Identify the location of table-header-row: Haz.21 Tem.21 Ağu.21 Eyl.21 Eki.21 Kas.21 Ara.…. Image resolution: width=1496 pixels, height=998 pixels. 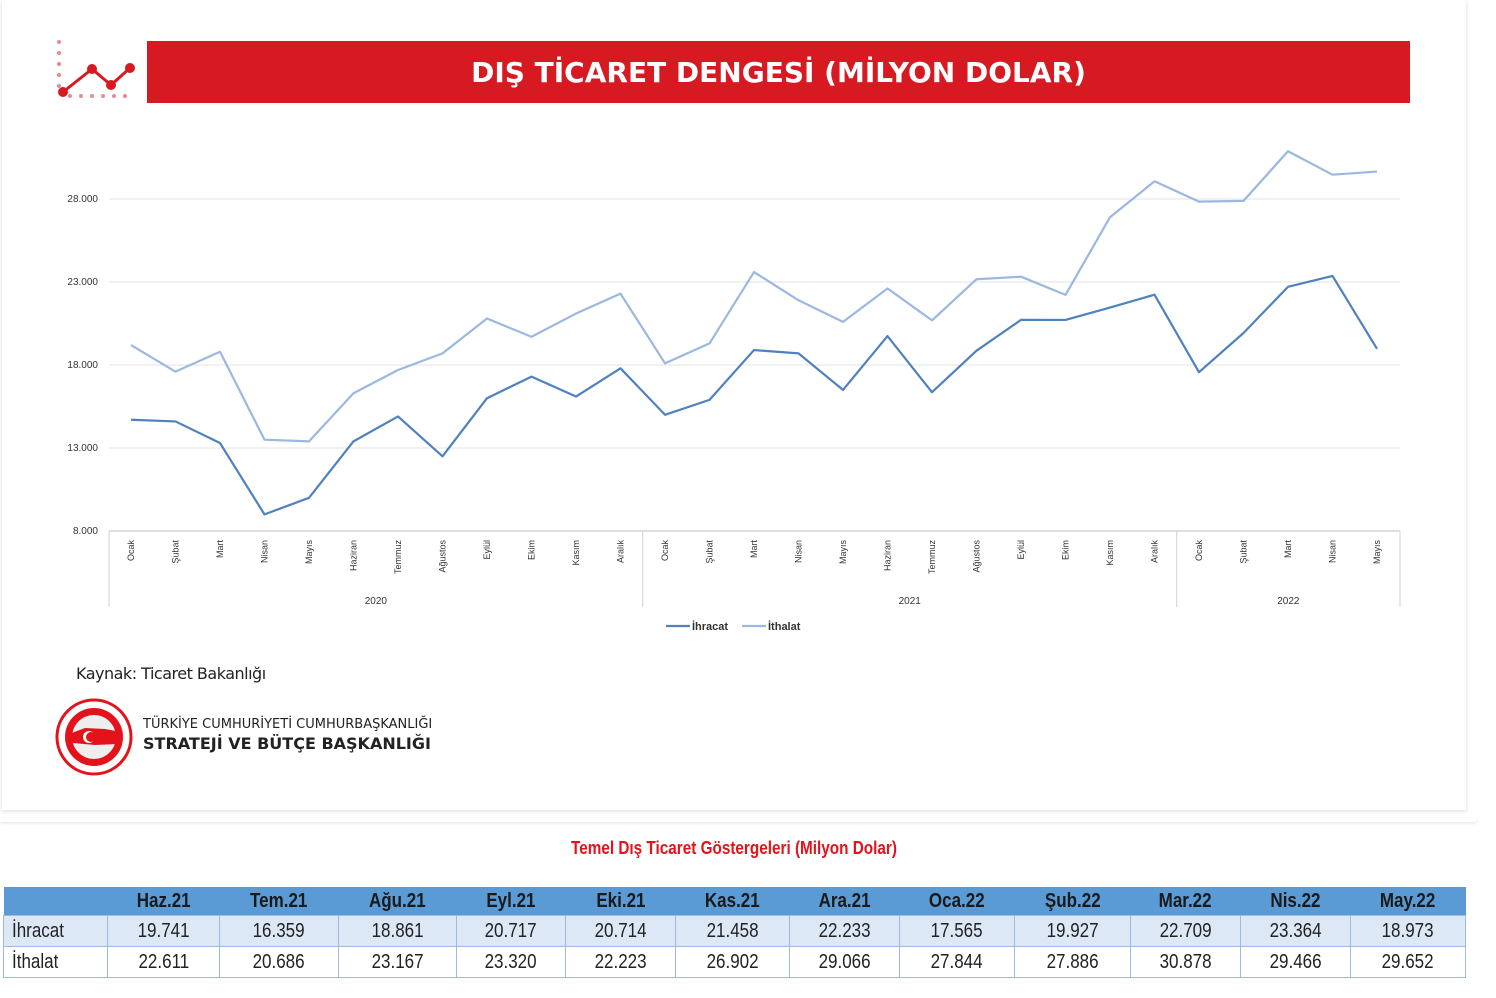
(734, 901).